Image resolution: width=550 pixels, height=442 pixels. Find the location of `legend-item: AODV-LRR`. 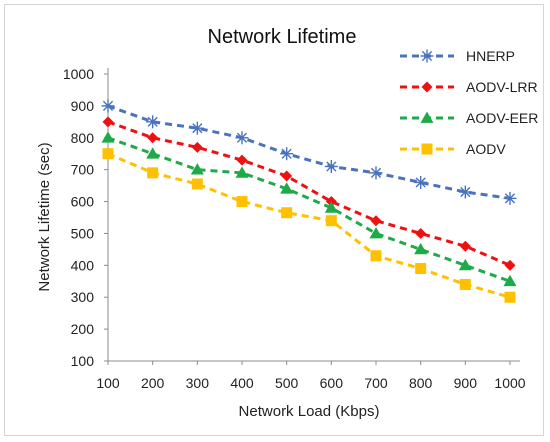

legend-item: AODV-LRR is located at coordinates (469, 87).